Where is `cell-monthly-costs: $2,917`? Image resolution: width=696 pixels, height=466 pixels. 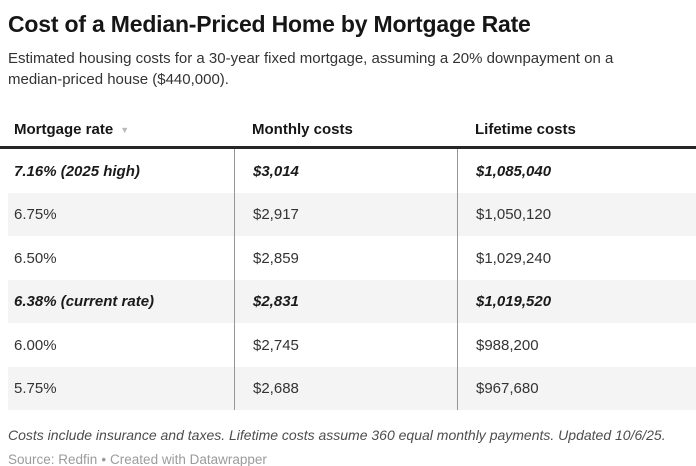 cell-monthly-costs: $2,917 is located at coordinates (345, 214).